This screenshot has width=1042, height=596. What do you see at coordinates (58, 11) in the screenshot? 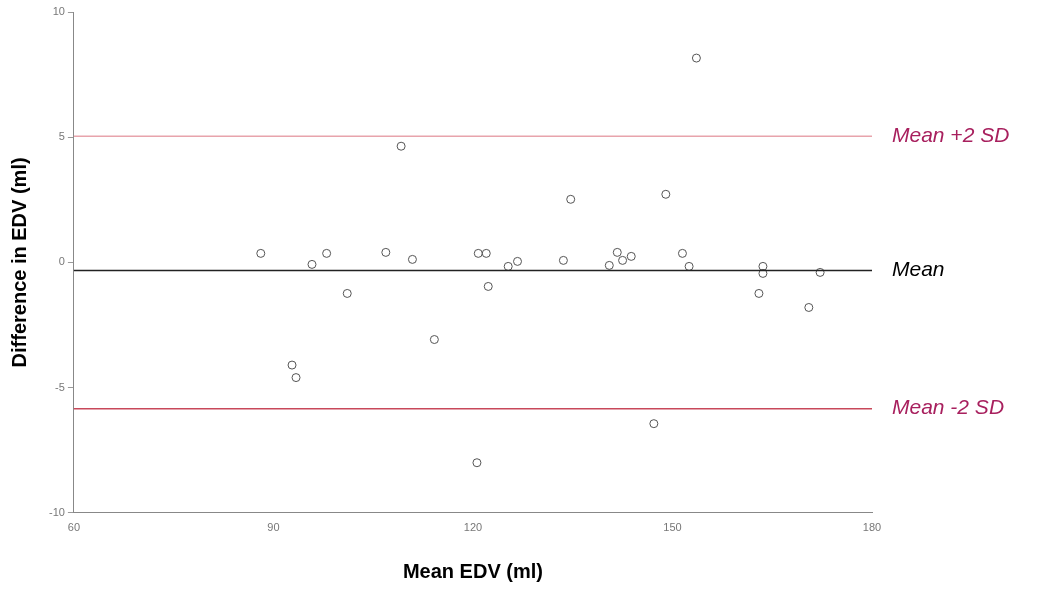
I see `y-tick-label: 10` at bounding box center [58, 11].